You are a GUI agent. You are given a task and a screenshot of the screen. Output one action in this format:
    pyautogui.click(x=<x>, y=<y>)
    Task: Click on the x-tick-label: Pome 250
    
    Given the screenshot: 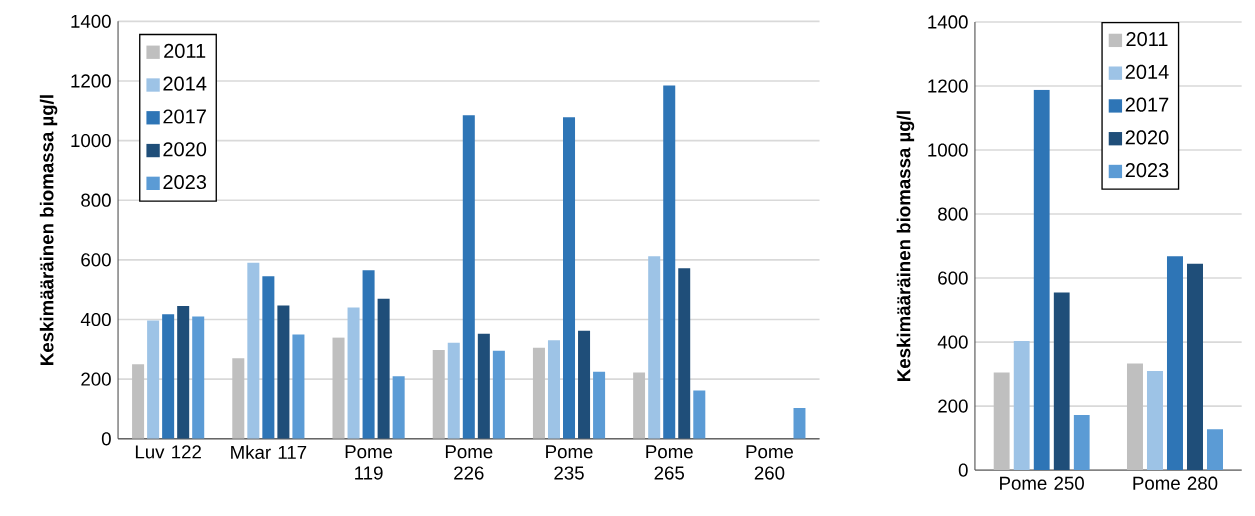 What is the action you would take?
    pyautogui.click(x=1042, y=483)
    